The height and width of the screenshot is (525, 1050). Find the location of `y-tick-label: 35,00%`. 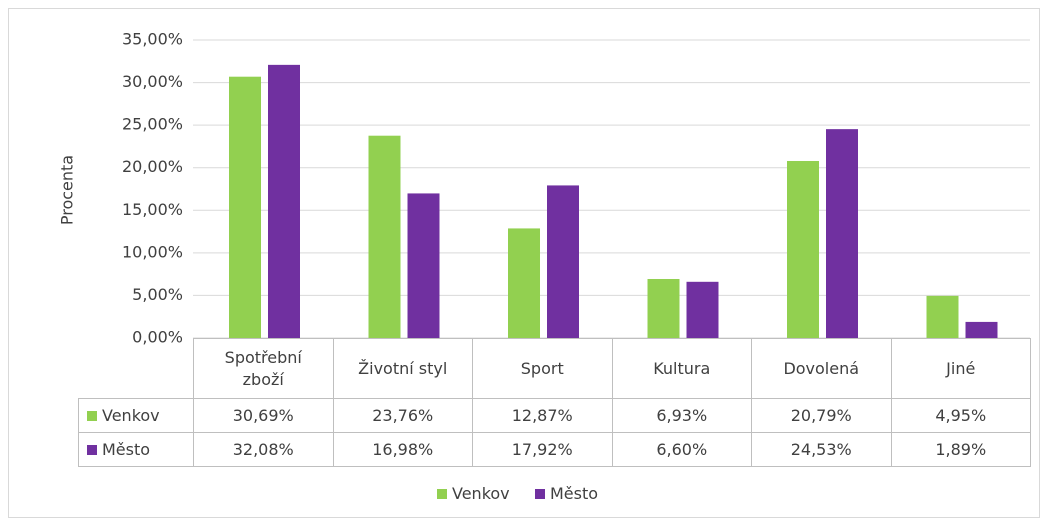

y-tick-label: 35,00% is located at coordinates (152, 39).